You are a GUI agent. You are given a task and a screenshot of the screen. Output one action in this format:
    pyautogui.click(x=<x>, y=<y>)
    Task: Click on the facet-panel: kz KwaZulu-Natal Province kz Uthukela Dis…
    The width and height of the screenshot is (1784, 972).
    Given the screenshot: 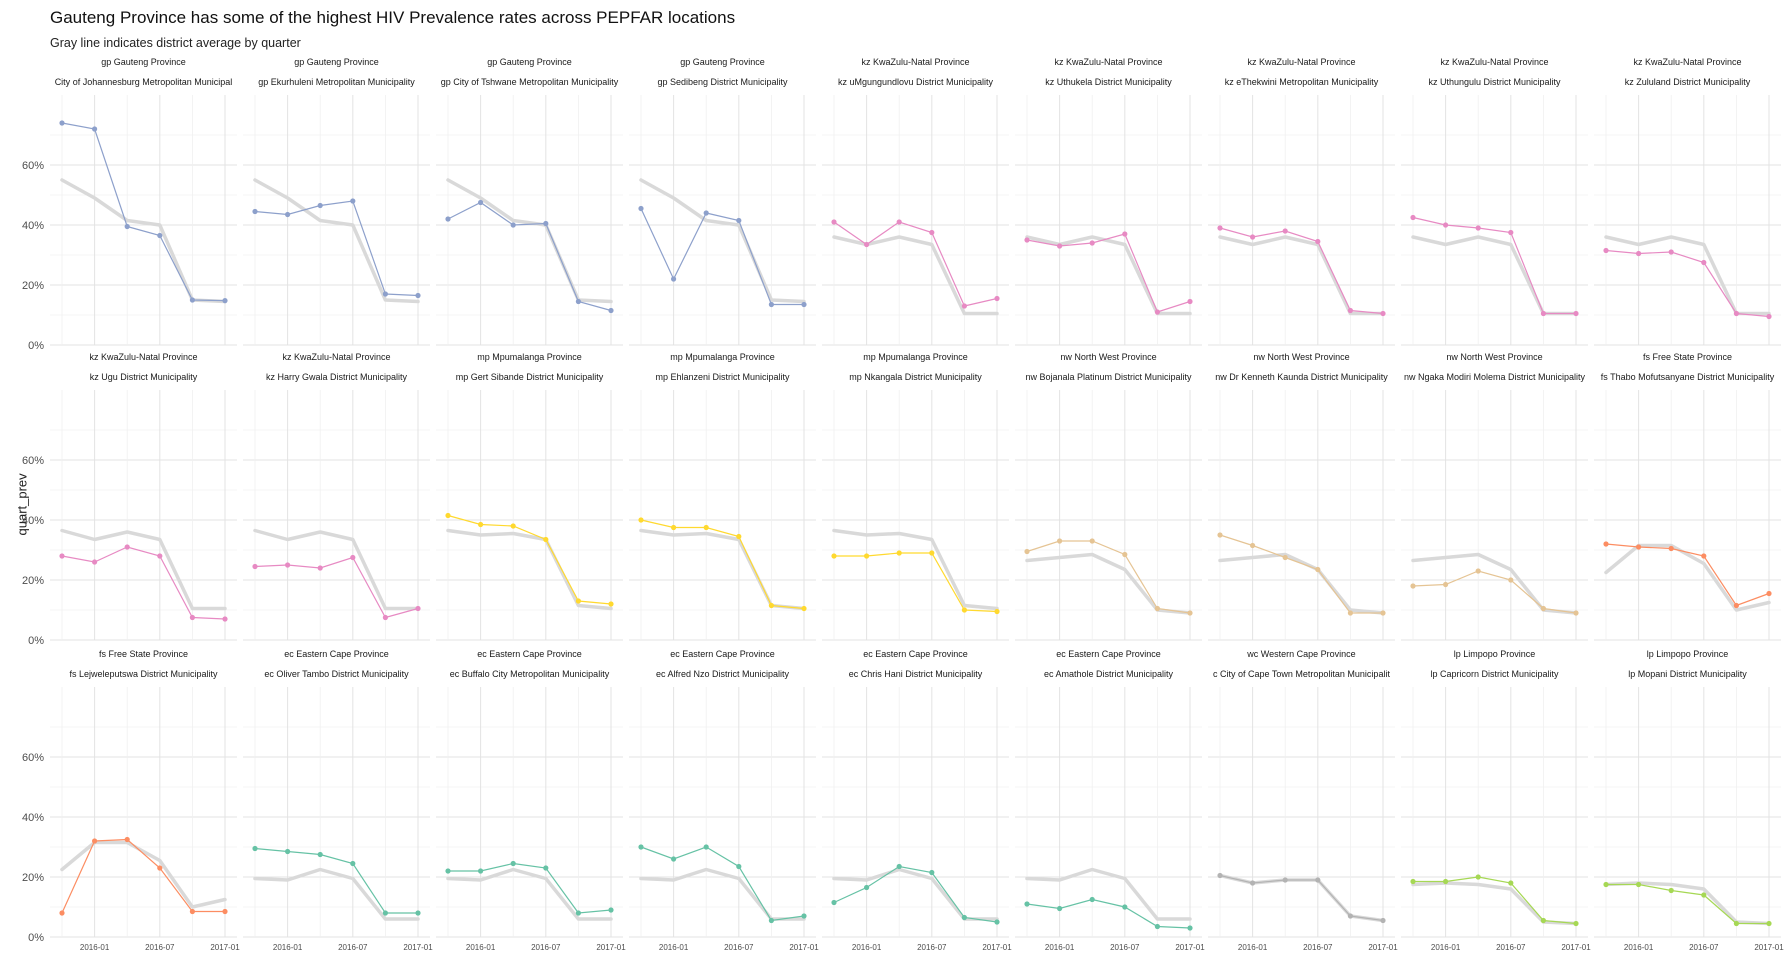 What is the action you would take?
    pyautogui.click(x=1108, y=201)
    